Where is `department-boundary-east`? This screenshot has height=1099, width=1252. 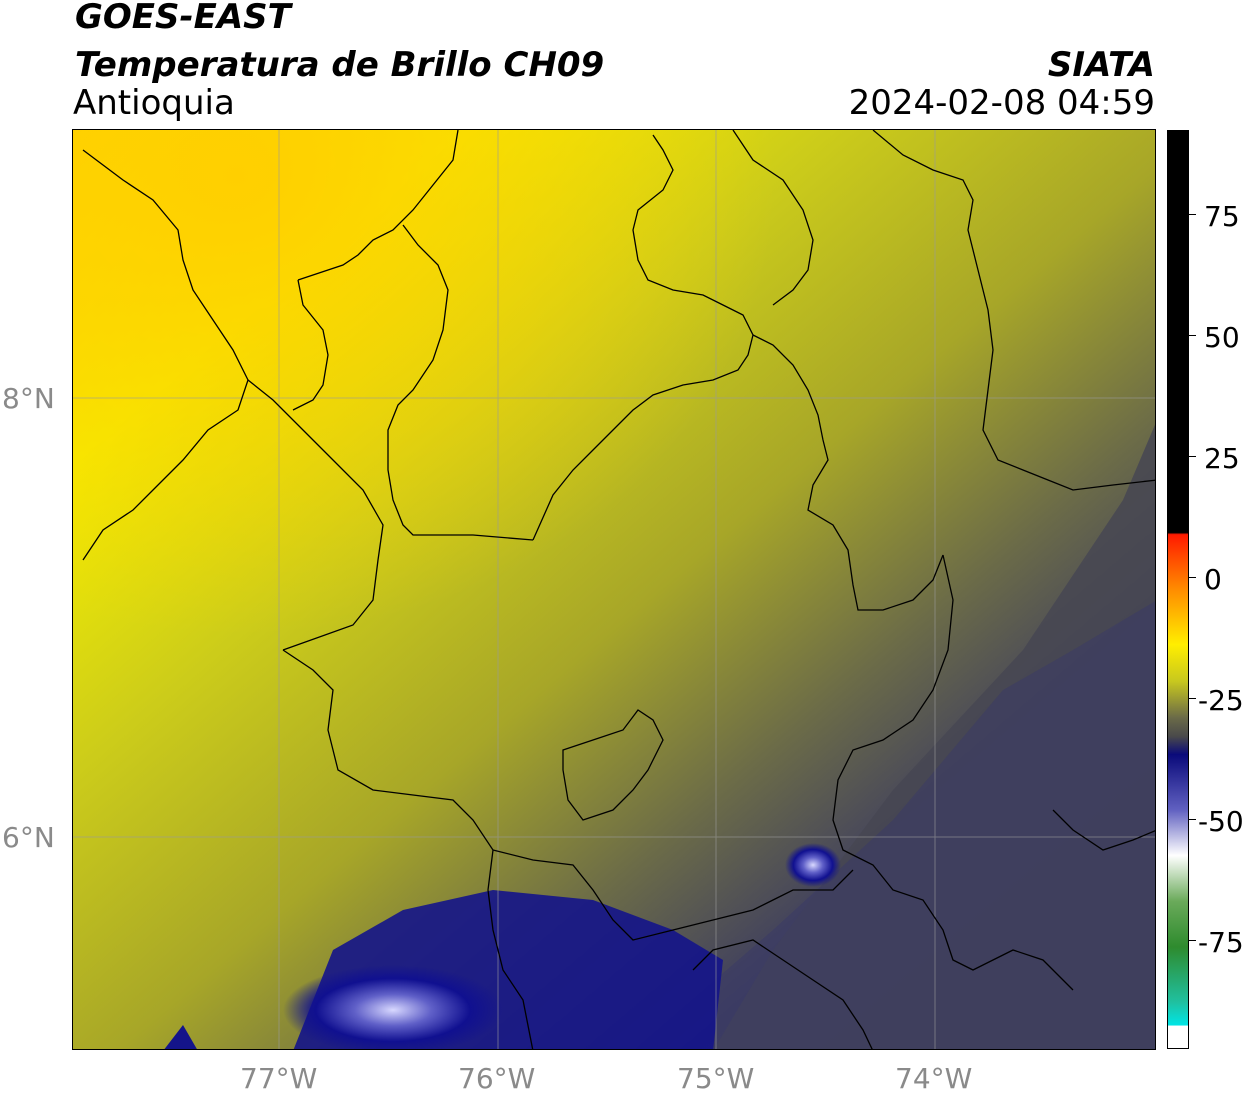
department-boundary-east is located at coordinates (1013, 310).